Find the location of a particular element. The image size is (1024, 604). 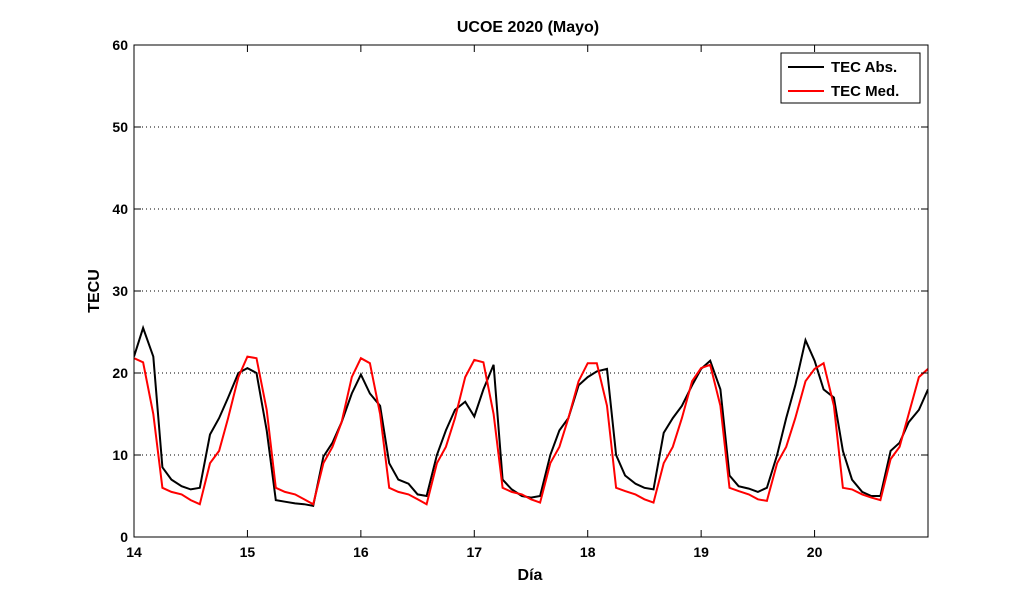

x-axis-label: Día is located at coordinates (530, 575).